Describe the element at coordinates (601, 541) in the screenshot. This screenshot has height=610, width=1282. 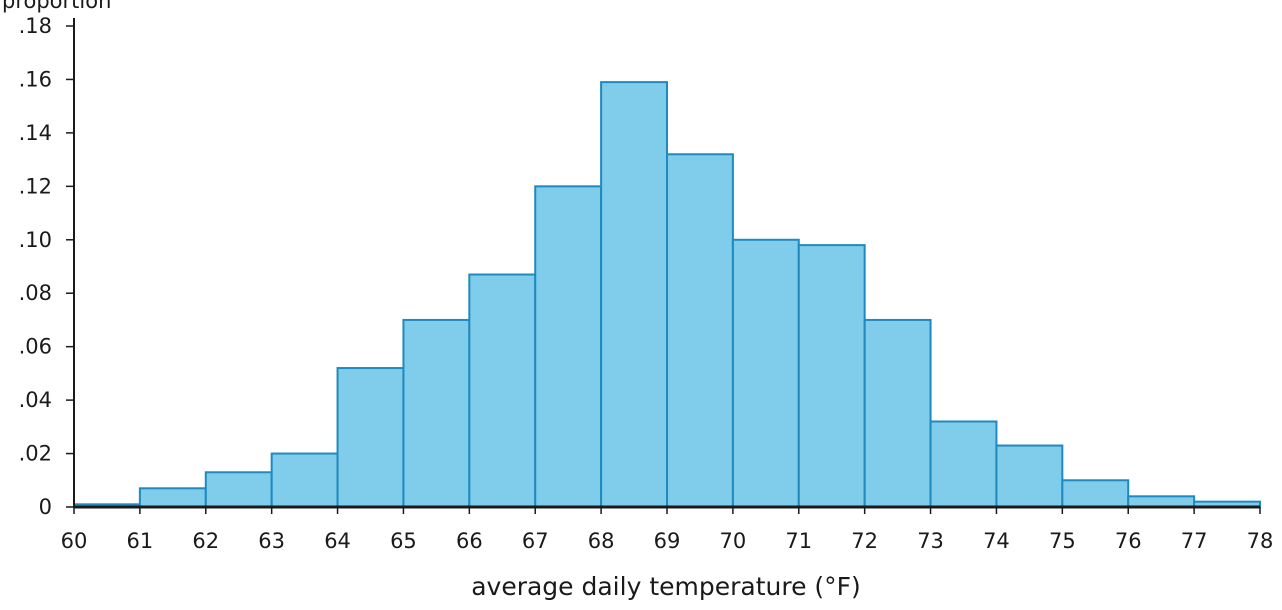
I see `x-tick-label: 68` at that location.